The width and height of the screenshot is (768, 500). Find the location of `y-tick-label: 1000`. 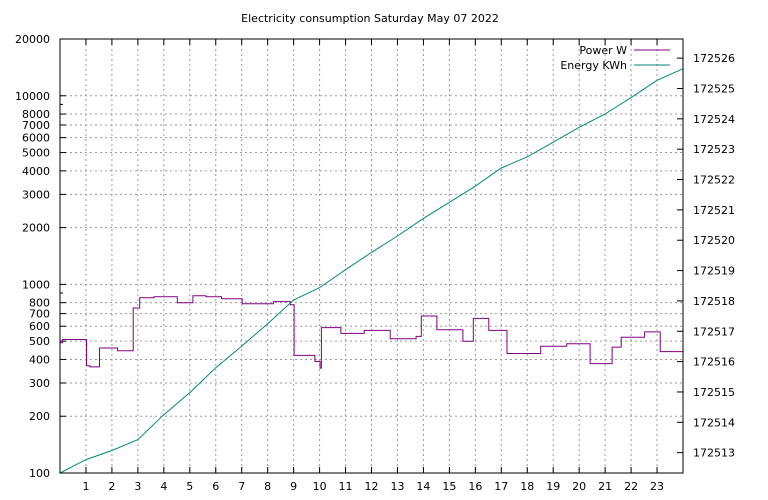

y-tick-label: 1000 is located at coordinates (36, 284).